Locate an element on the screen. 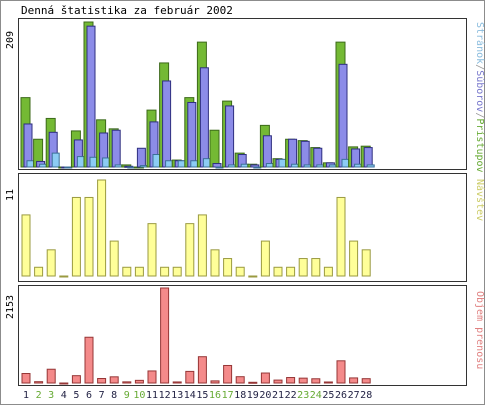  legend-part: Súborov is located at coordinates (479, 91).